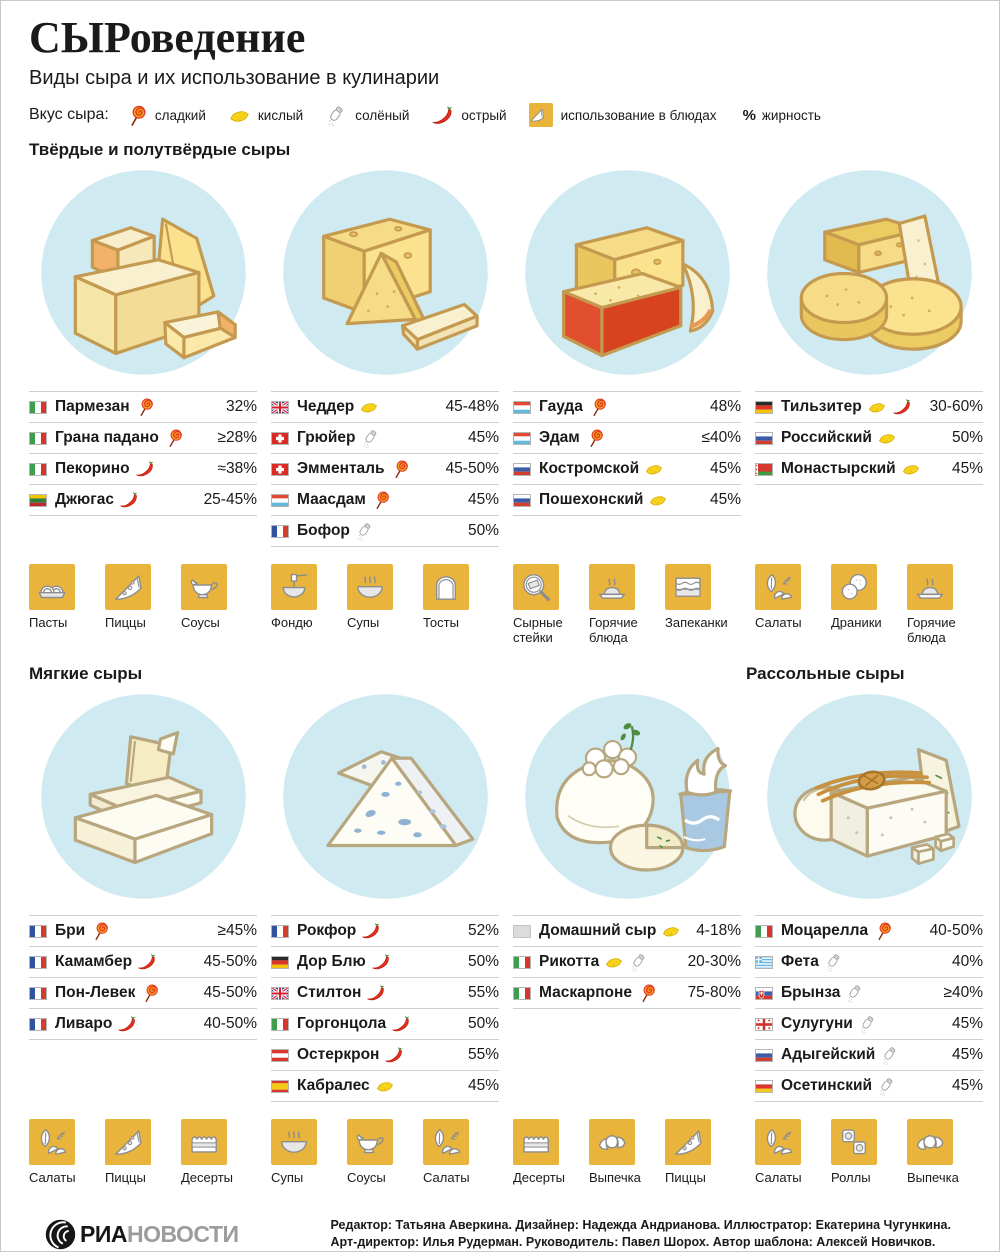 The width and height of the screenshot is (1000, 1252). Describe the element at coordinates (791, 115) in the screenshot. I see `legend-fat-label: жирность` at that location.